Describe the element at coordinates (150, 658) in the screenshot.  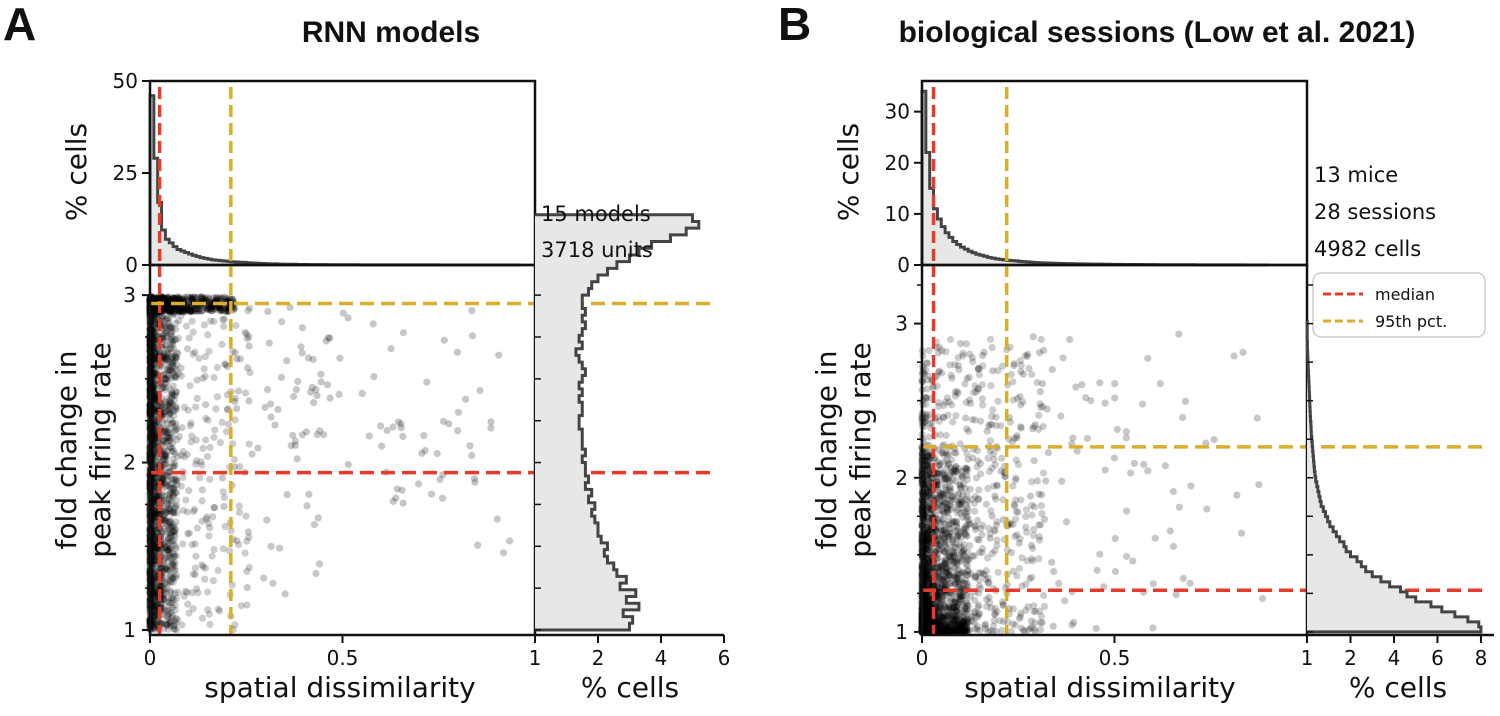
I see `xtick-label: 0` at that location.